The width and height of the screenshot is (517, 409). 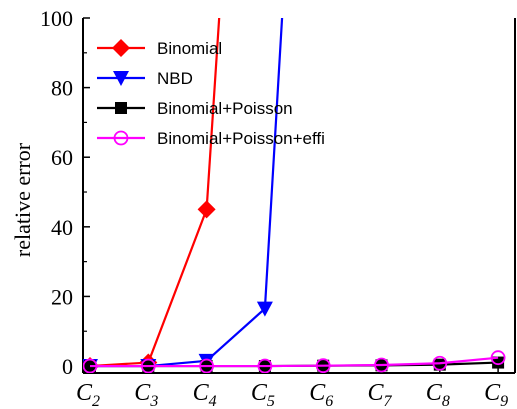 I want to click on y-tick-label: 0, so click(x=67, y=366).